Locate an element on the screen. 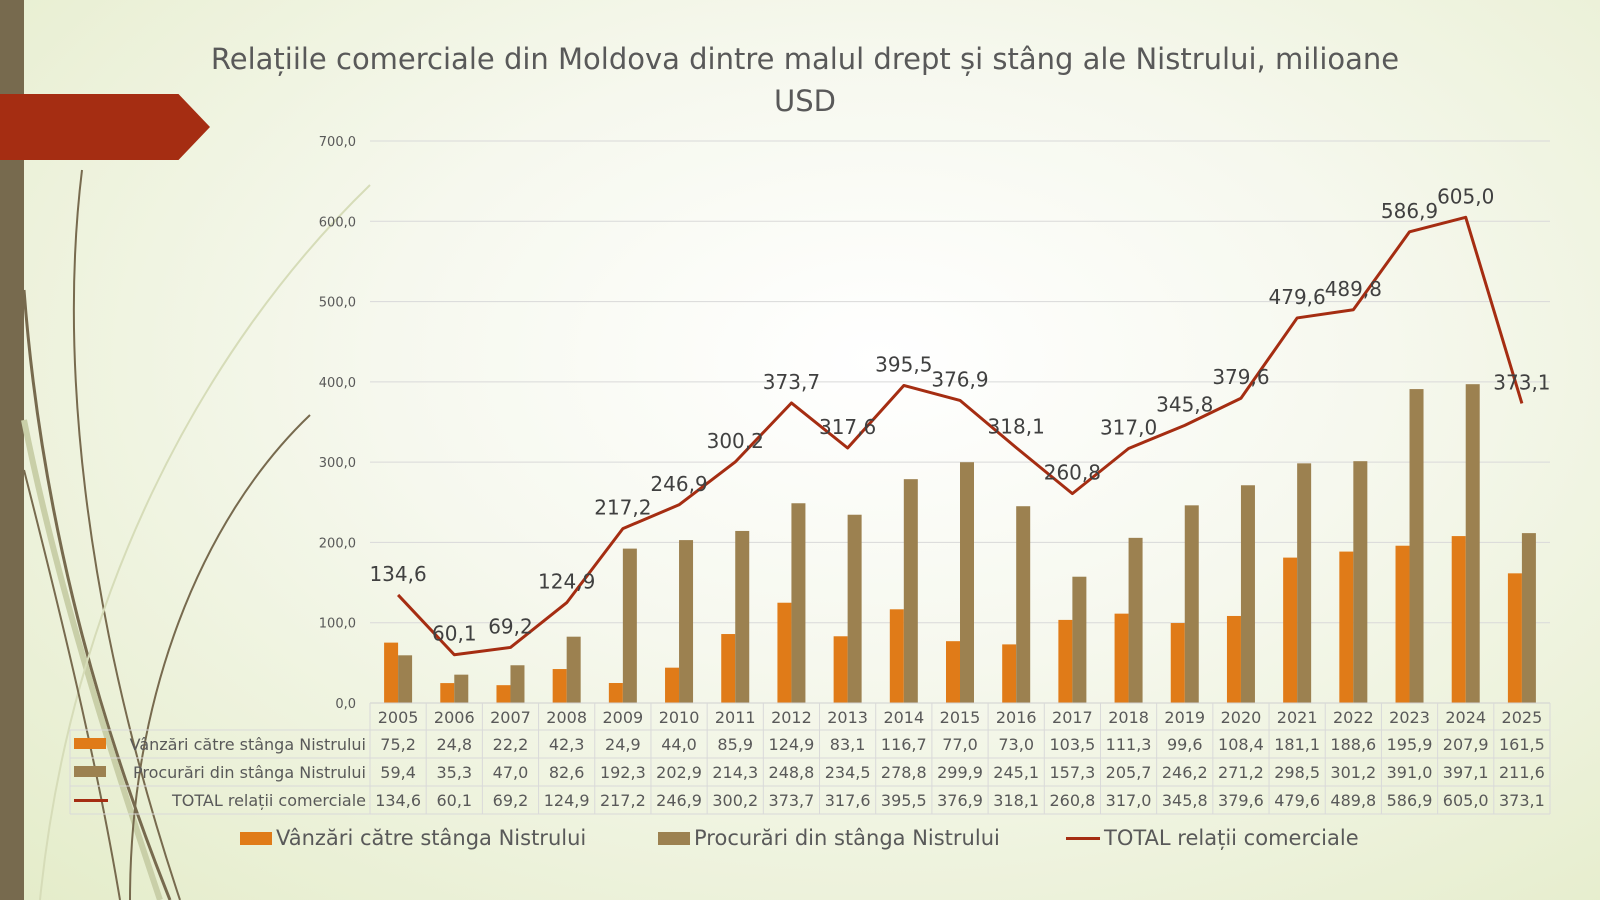 This screenshot has width=1600, height=900. data-label-total: 345,8 is located at coordinates (1184, 404).